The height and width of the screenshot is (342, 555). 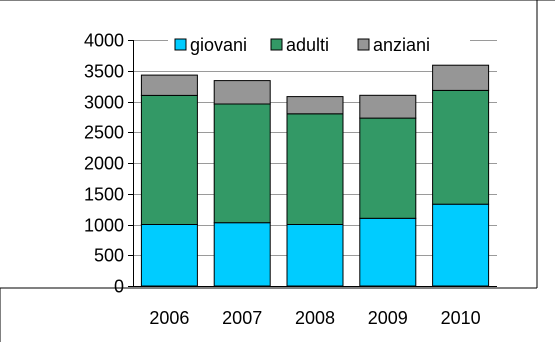 I want to click on bar-adulti-2007, so click(x=242, y=163).